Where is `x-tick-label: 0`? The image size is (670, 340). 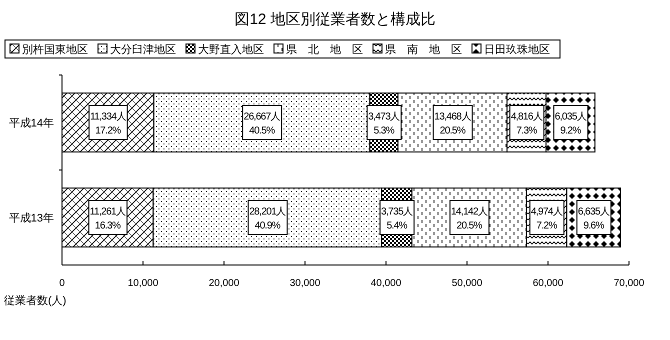
x-tick-label: 0 is located at coordinates (62, 283).